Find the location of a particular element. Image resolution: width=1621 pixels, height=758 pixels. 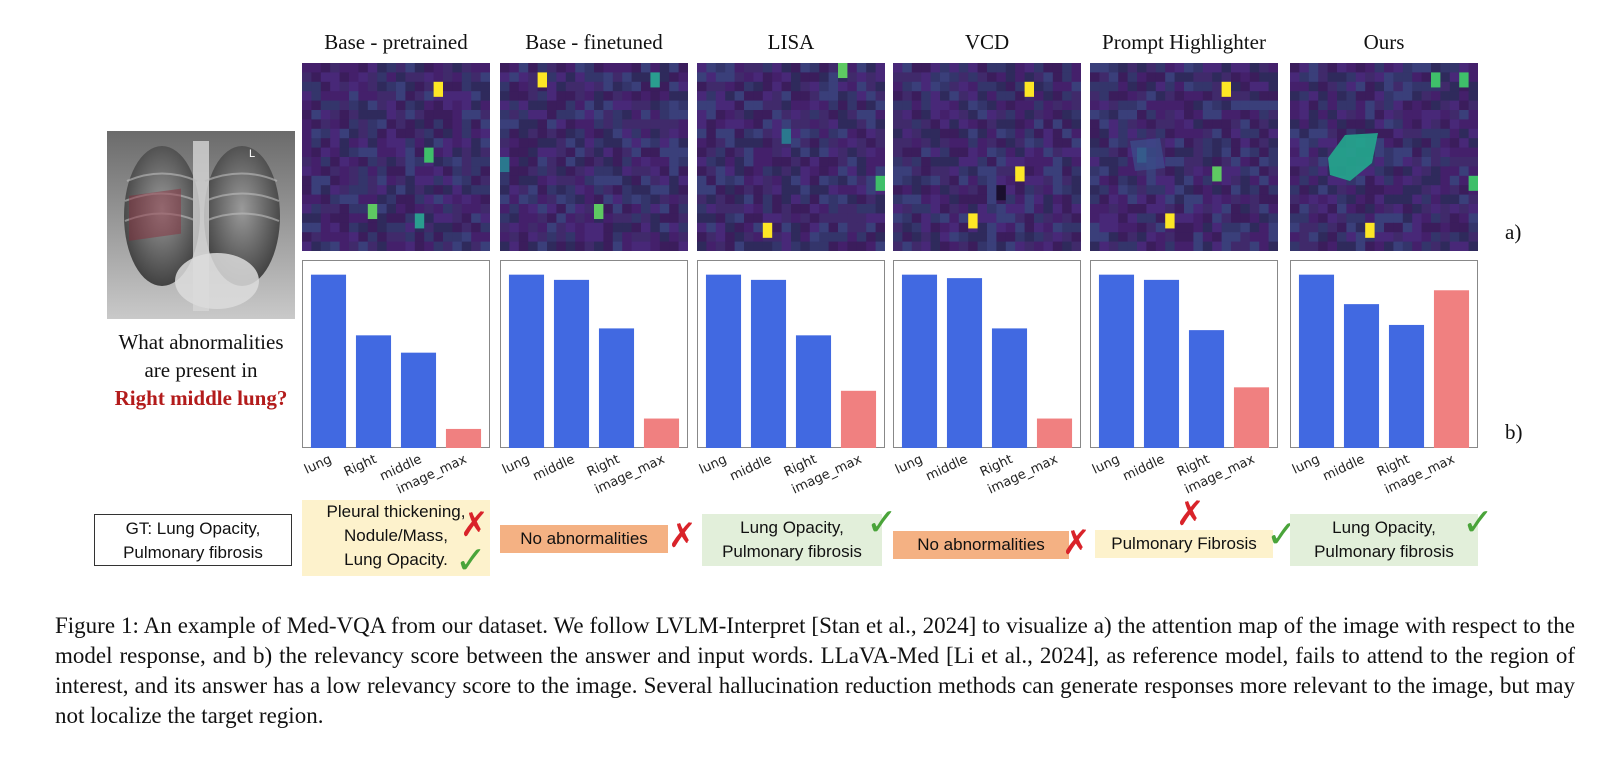

column-title: Base - finetuned is located at coordinates (594, 42).